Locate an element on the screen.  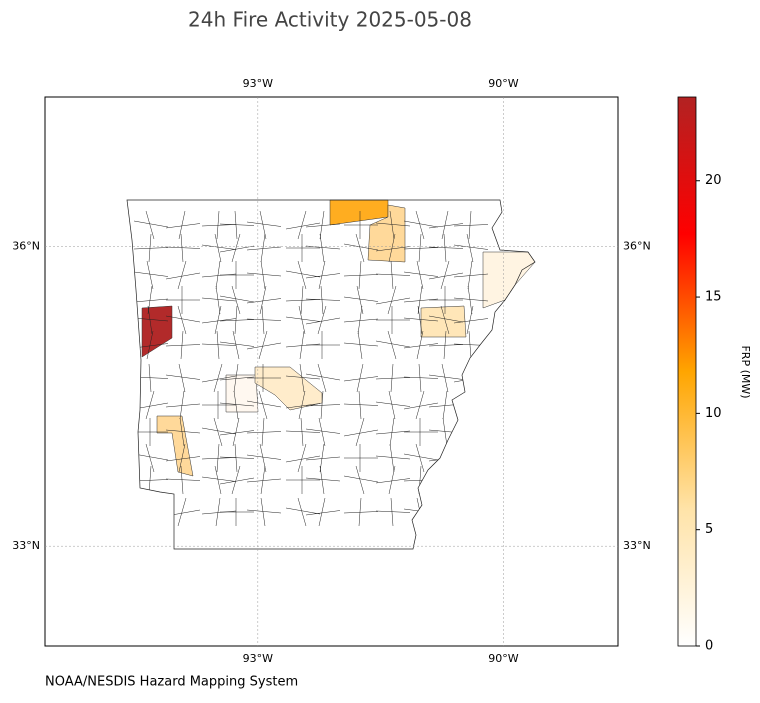
title: 24h Fire Activity 2025-05-08 is located at coordinates (330, 20).